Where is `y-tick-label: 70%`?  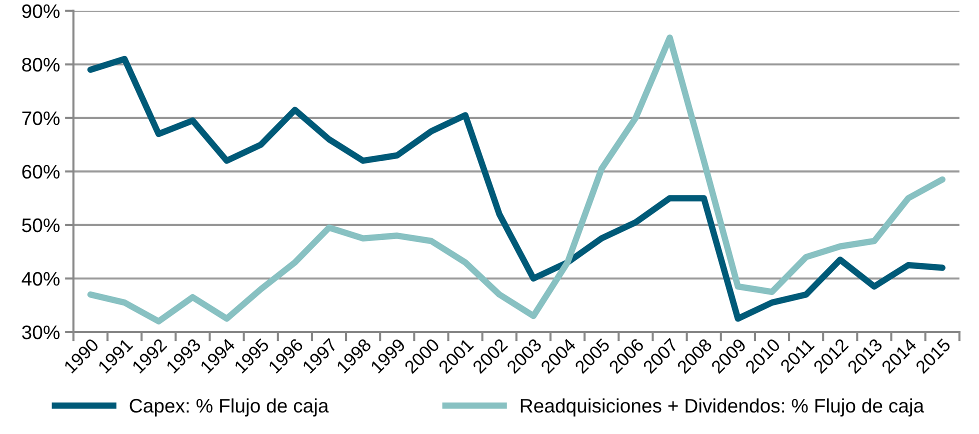 y-tick-label: 70% is located at coordinates (41, 118).